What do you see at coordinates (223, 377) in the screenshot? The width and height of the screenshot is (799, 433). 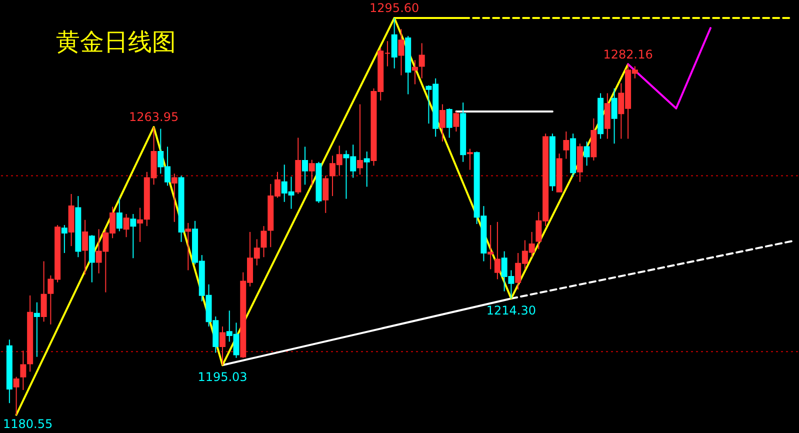 I see `annotation: 1195.03` at bounding box center [223, 377].